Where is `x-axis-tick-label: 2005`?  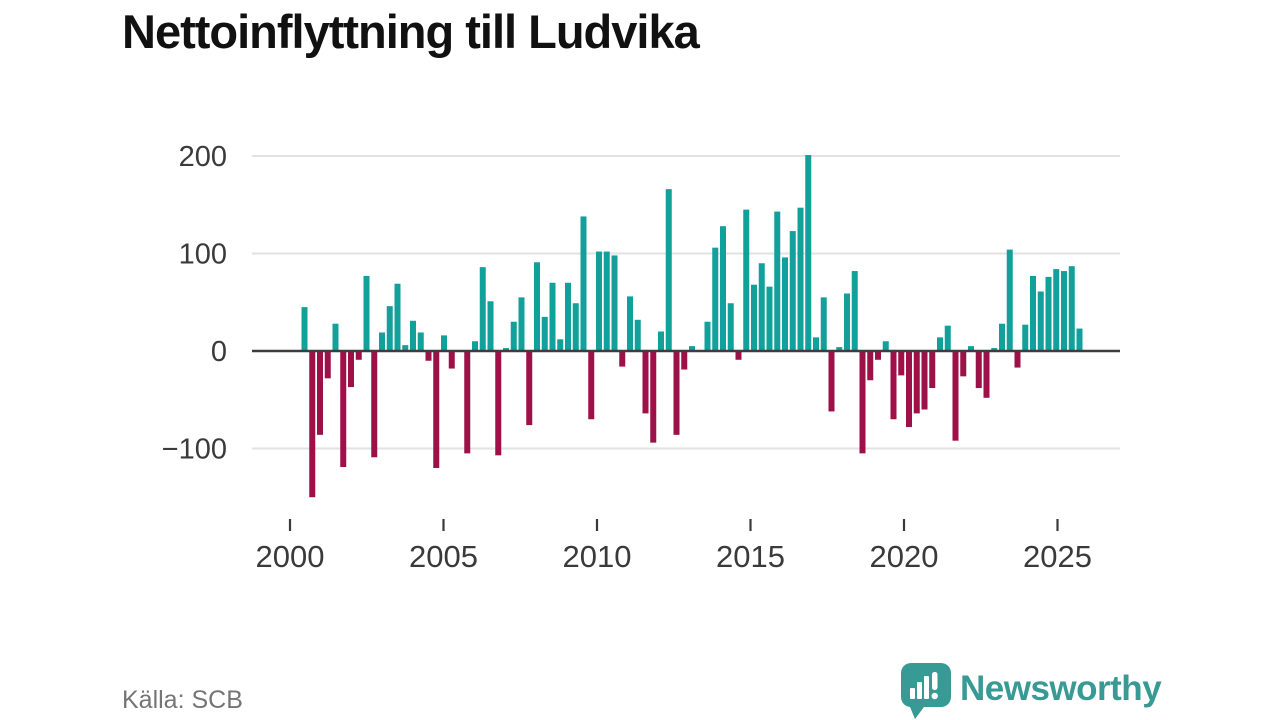 x-axis-tick-label: 2005 is located at coordinates (443, 556).